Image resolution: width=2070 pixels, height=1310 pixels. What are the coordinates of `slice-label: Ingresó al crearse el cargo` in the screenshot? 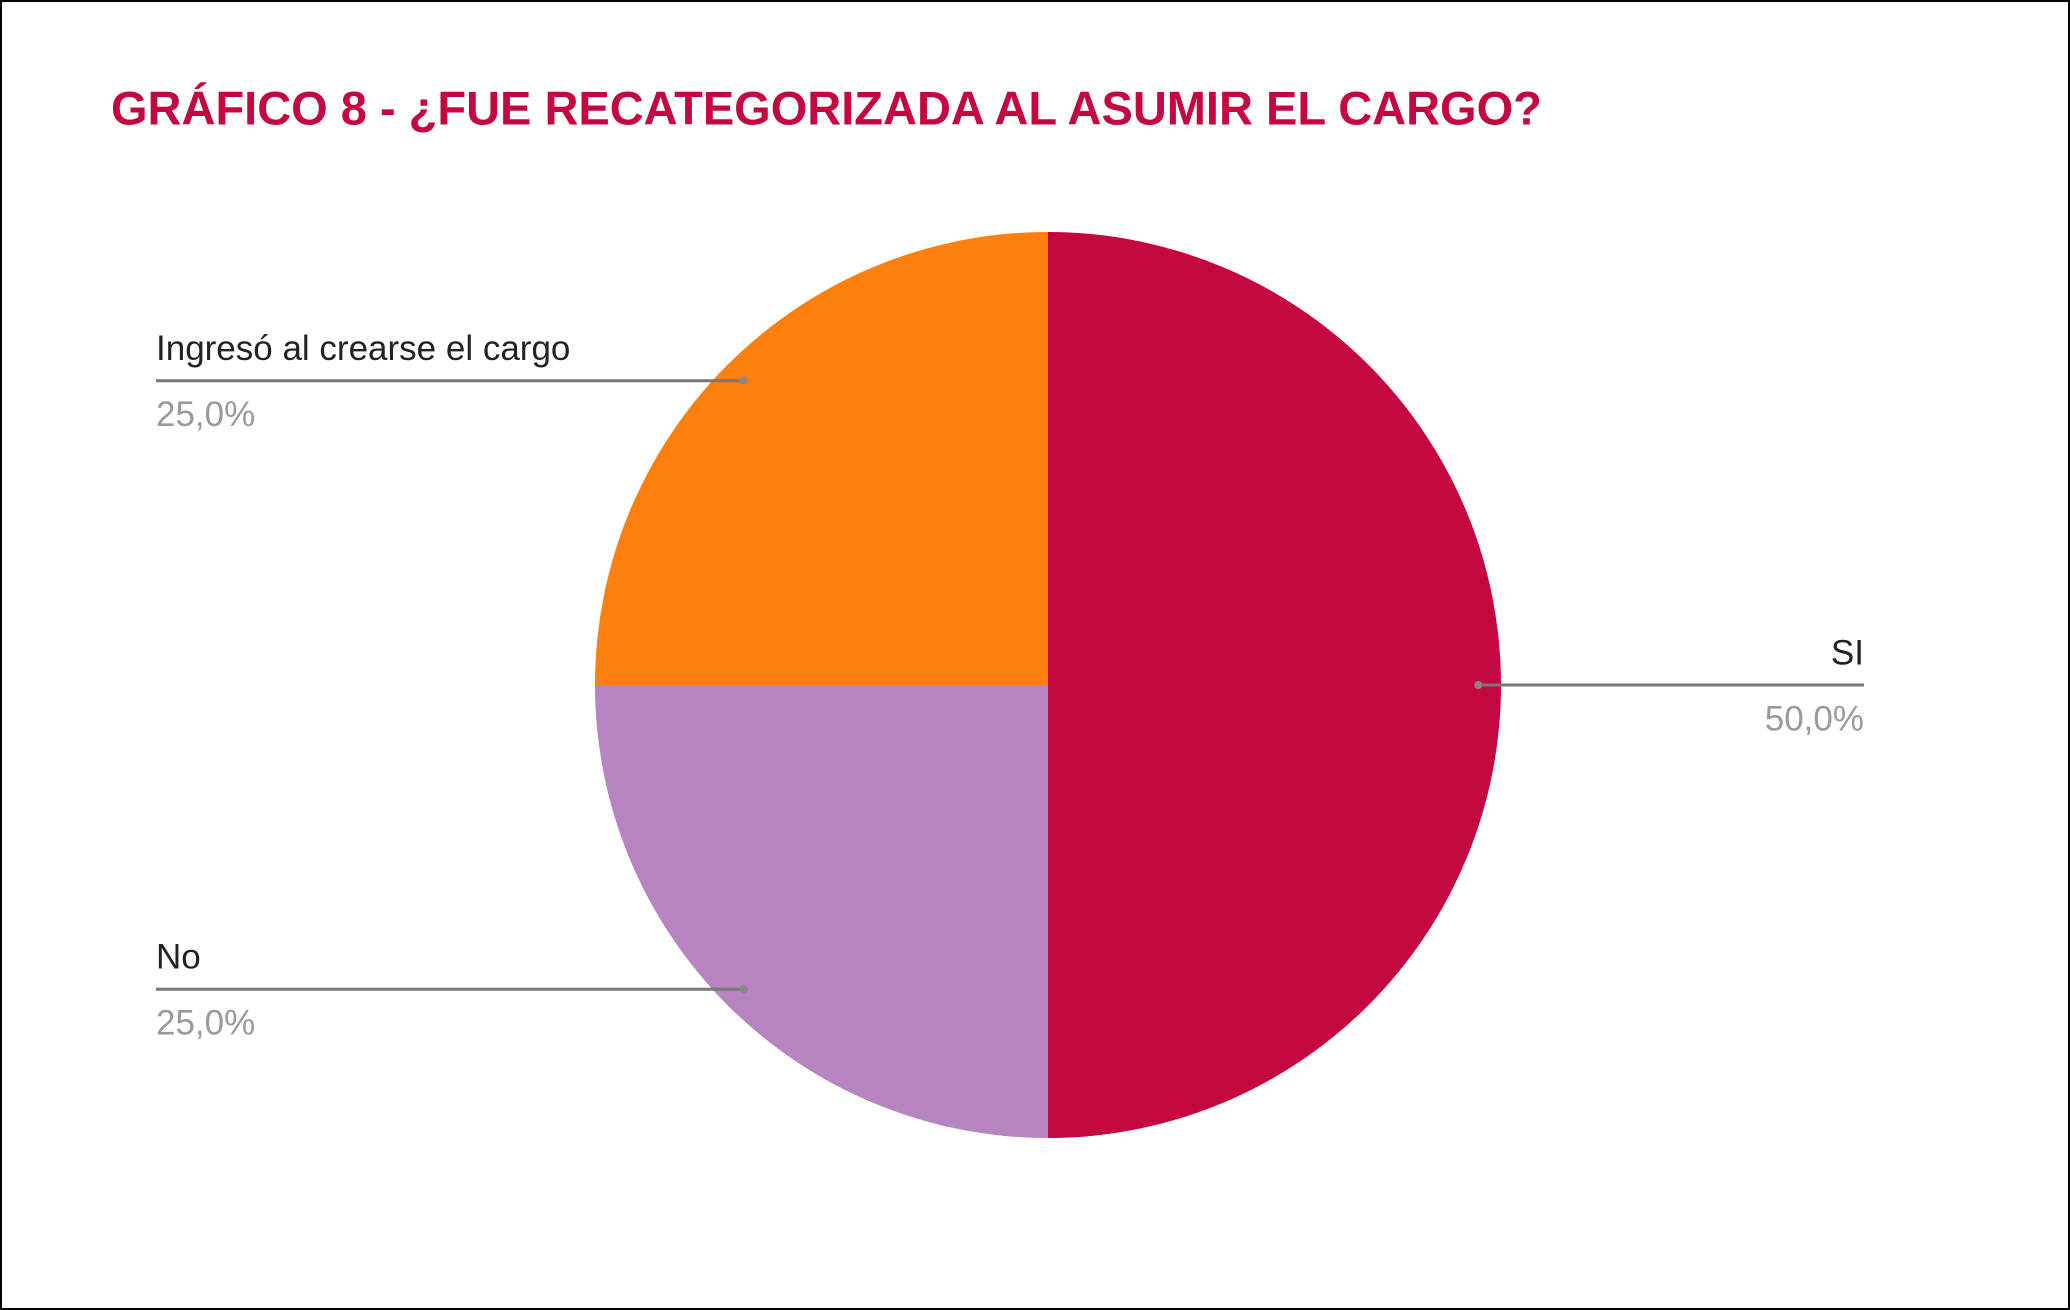 It's located at (363, 348).